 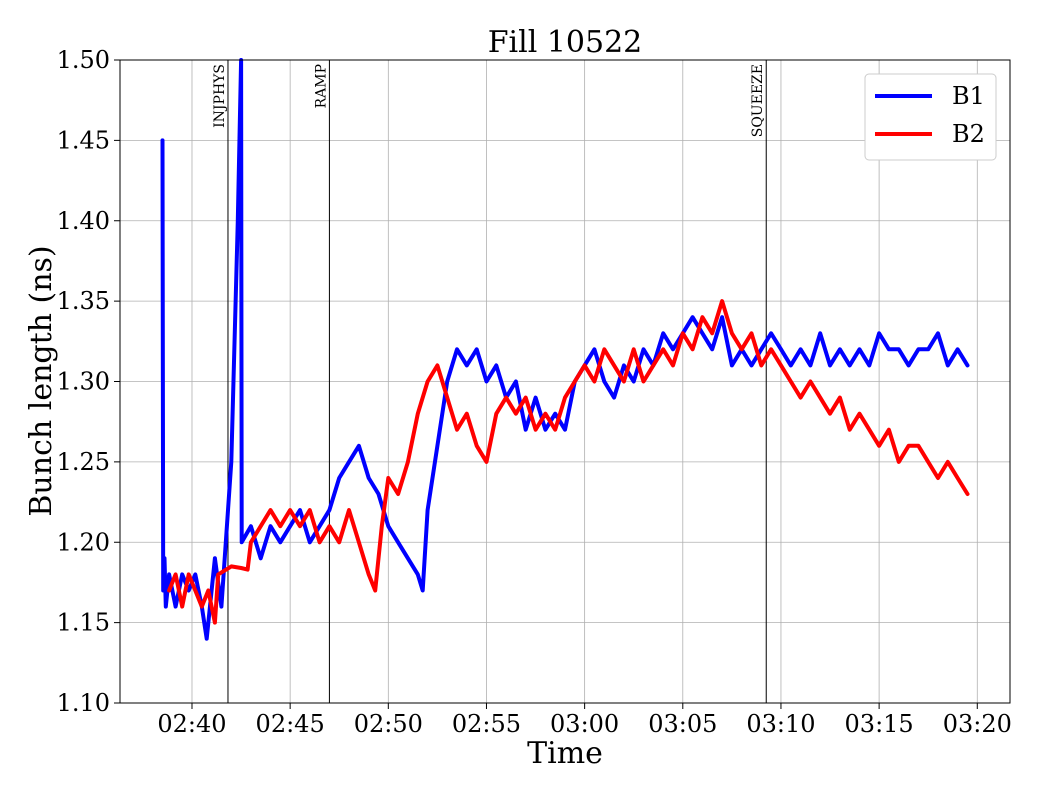 I want to click on x-tick-label: 03:10, so click(x=780, y=724).